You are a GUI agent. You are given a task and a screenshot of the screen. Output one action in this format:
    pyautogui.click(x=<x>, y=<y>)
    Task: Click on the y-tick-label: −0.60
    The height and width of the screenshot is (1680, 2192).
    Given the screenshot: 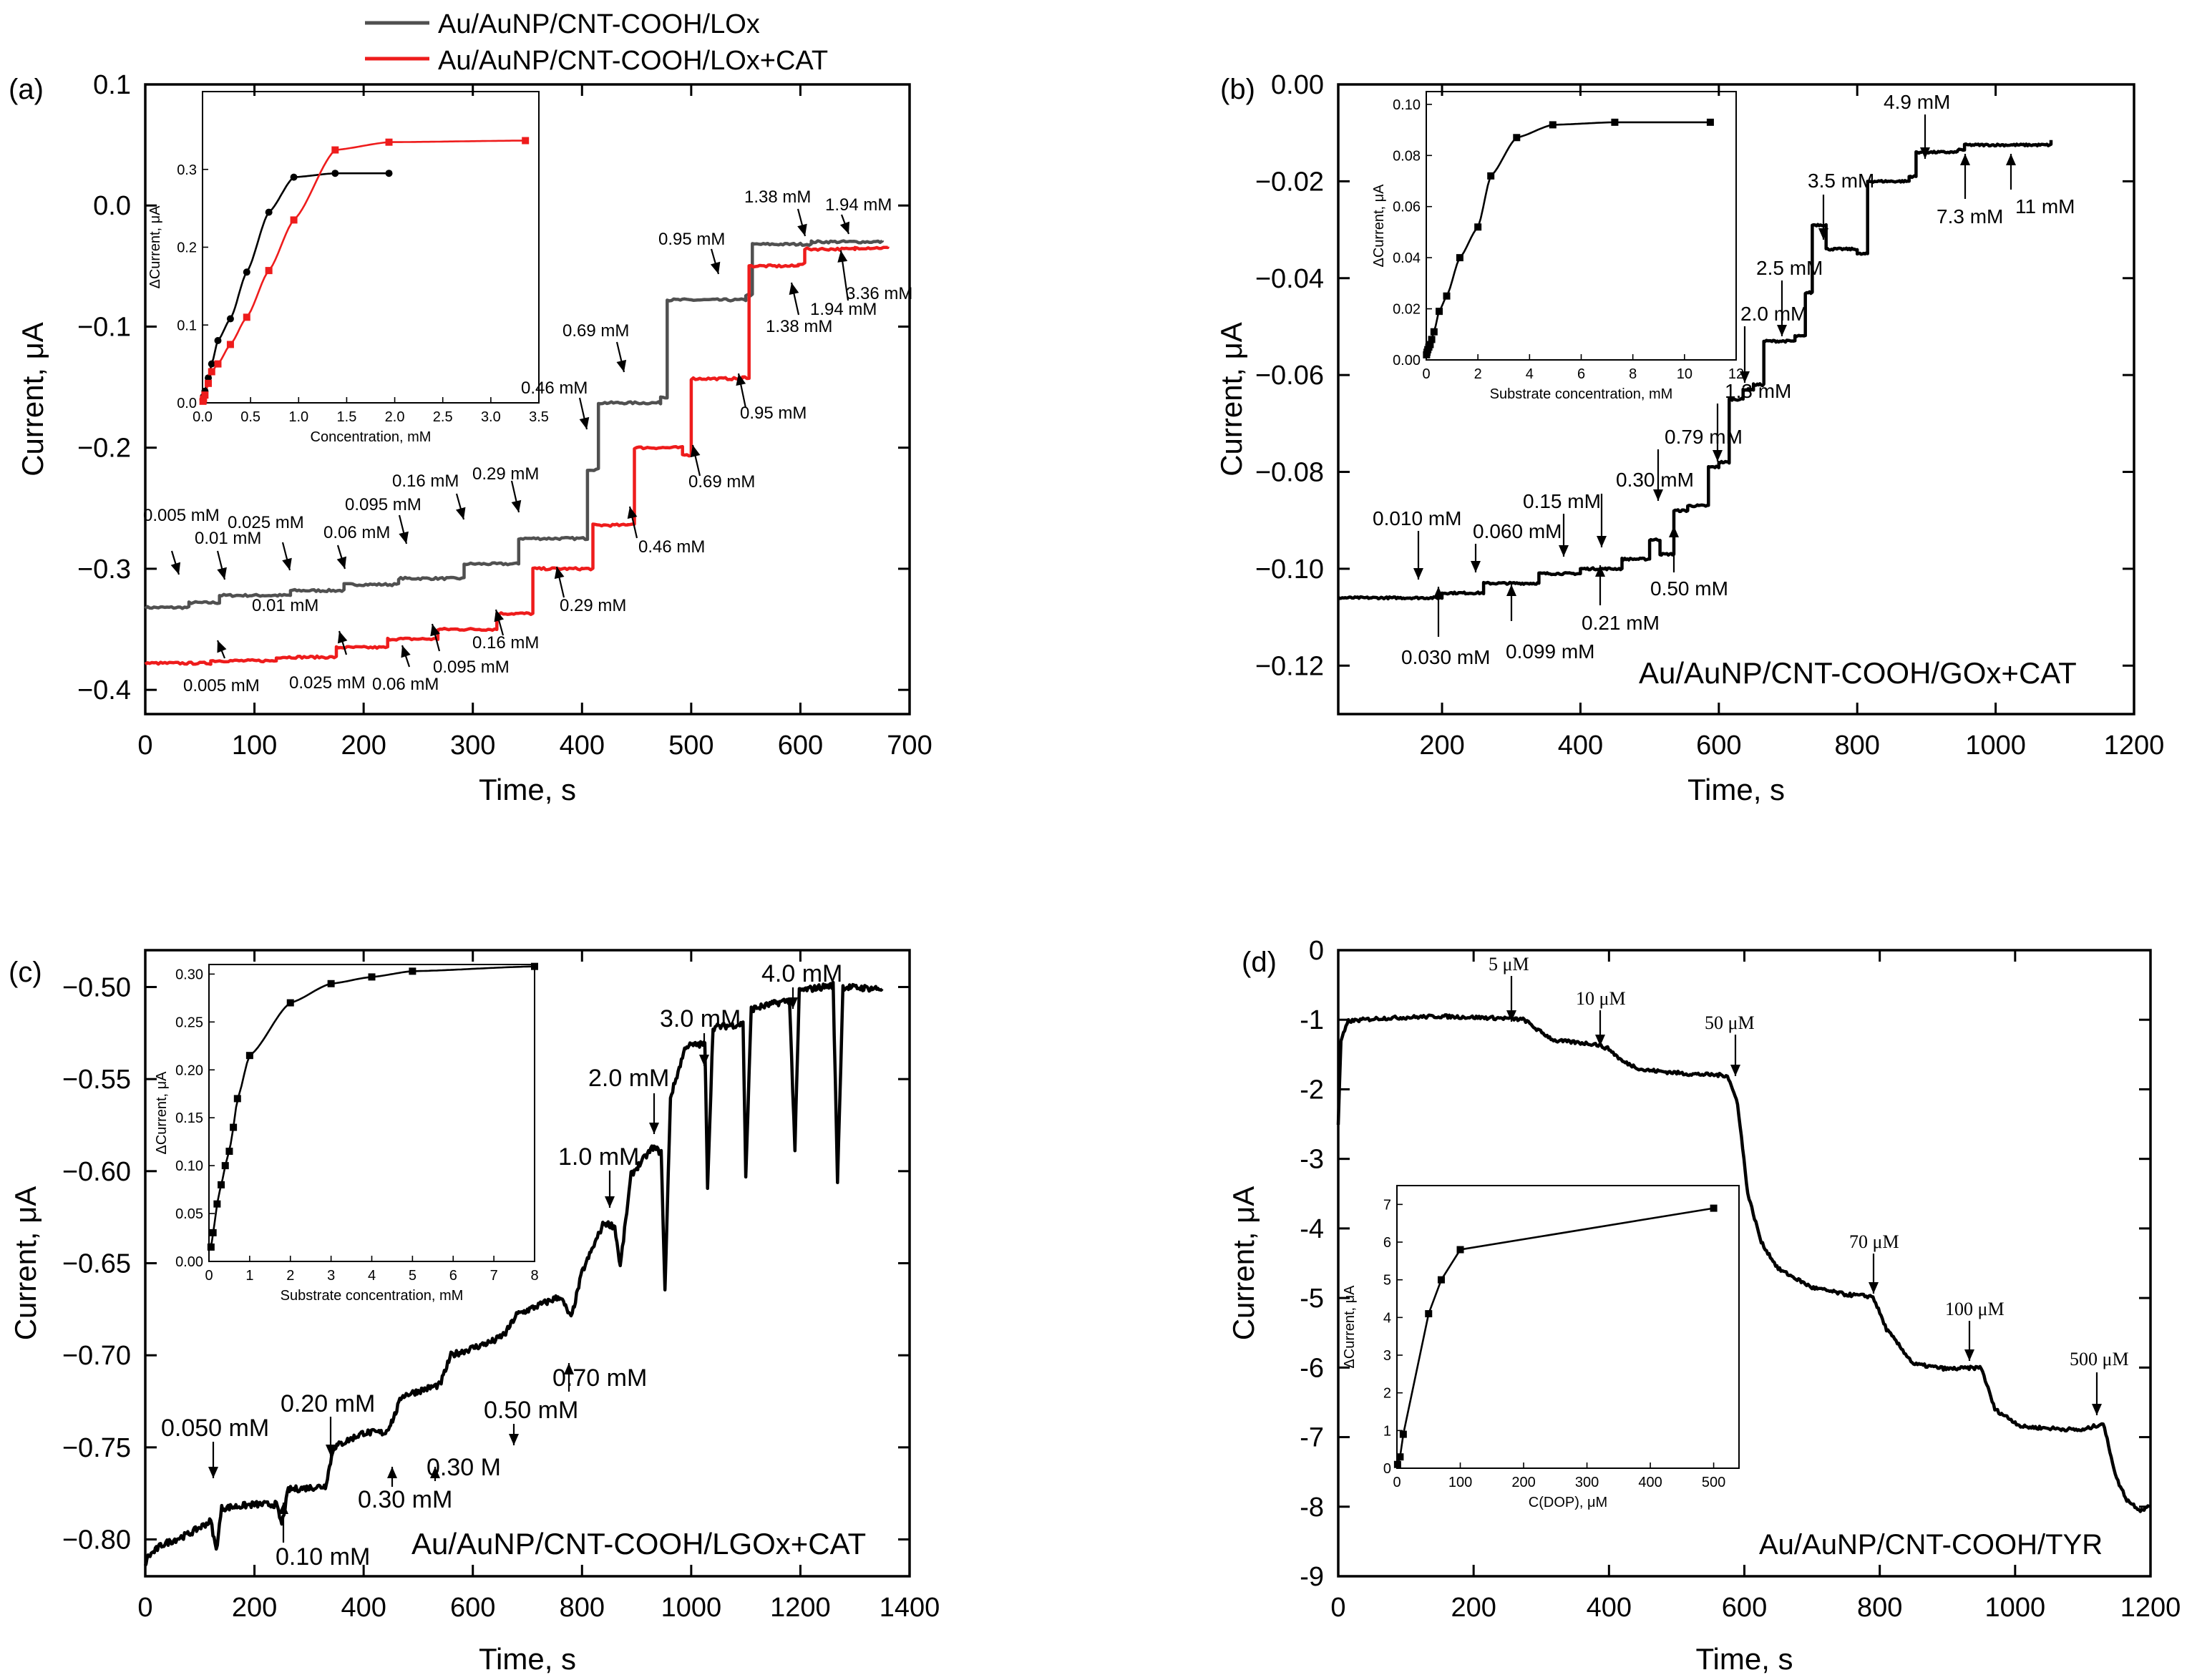 What is the action you would take?
    pyautogui.click(x=96, y=1172)
    